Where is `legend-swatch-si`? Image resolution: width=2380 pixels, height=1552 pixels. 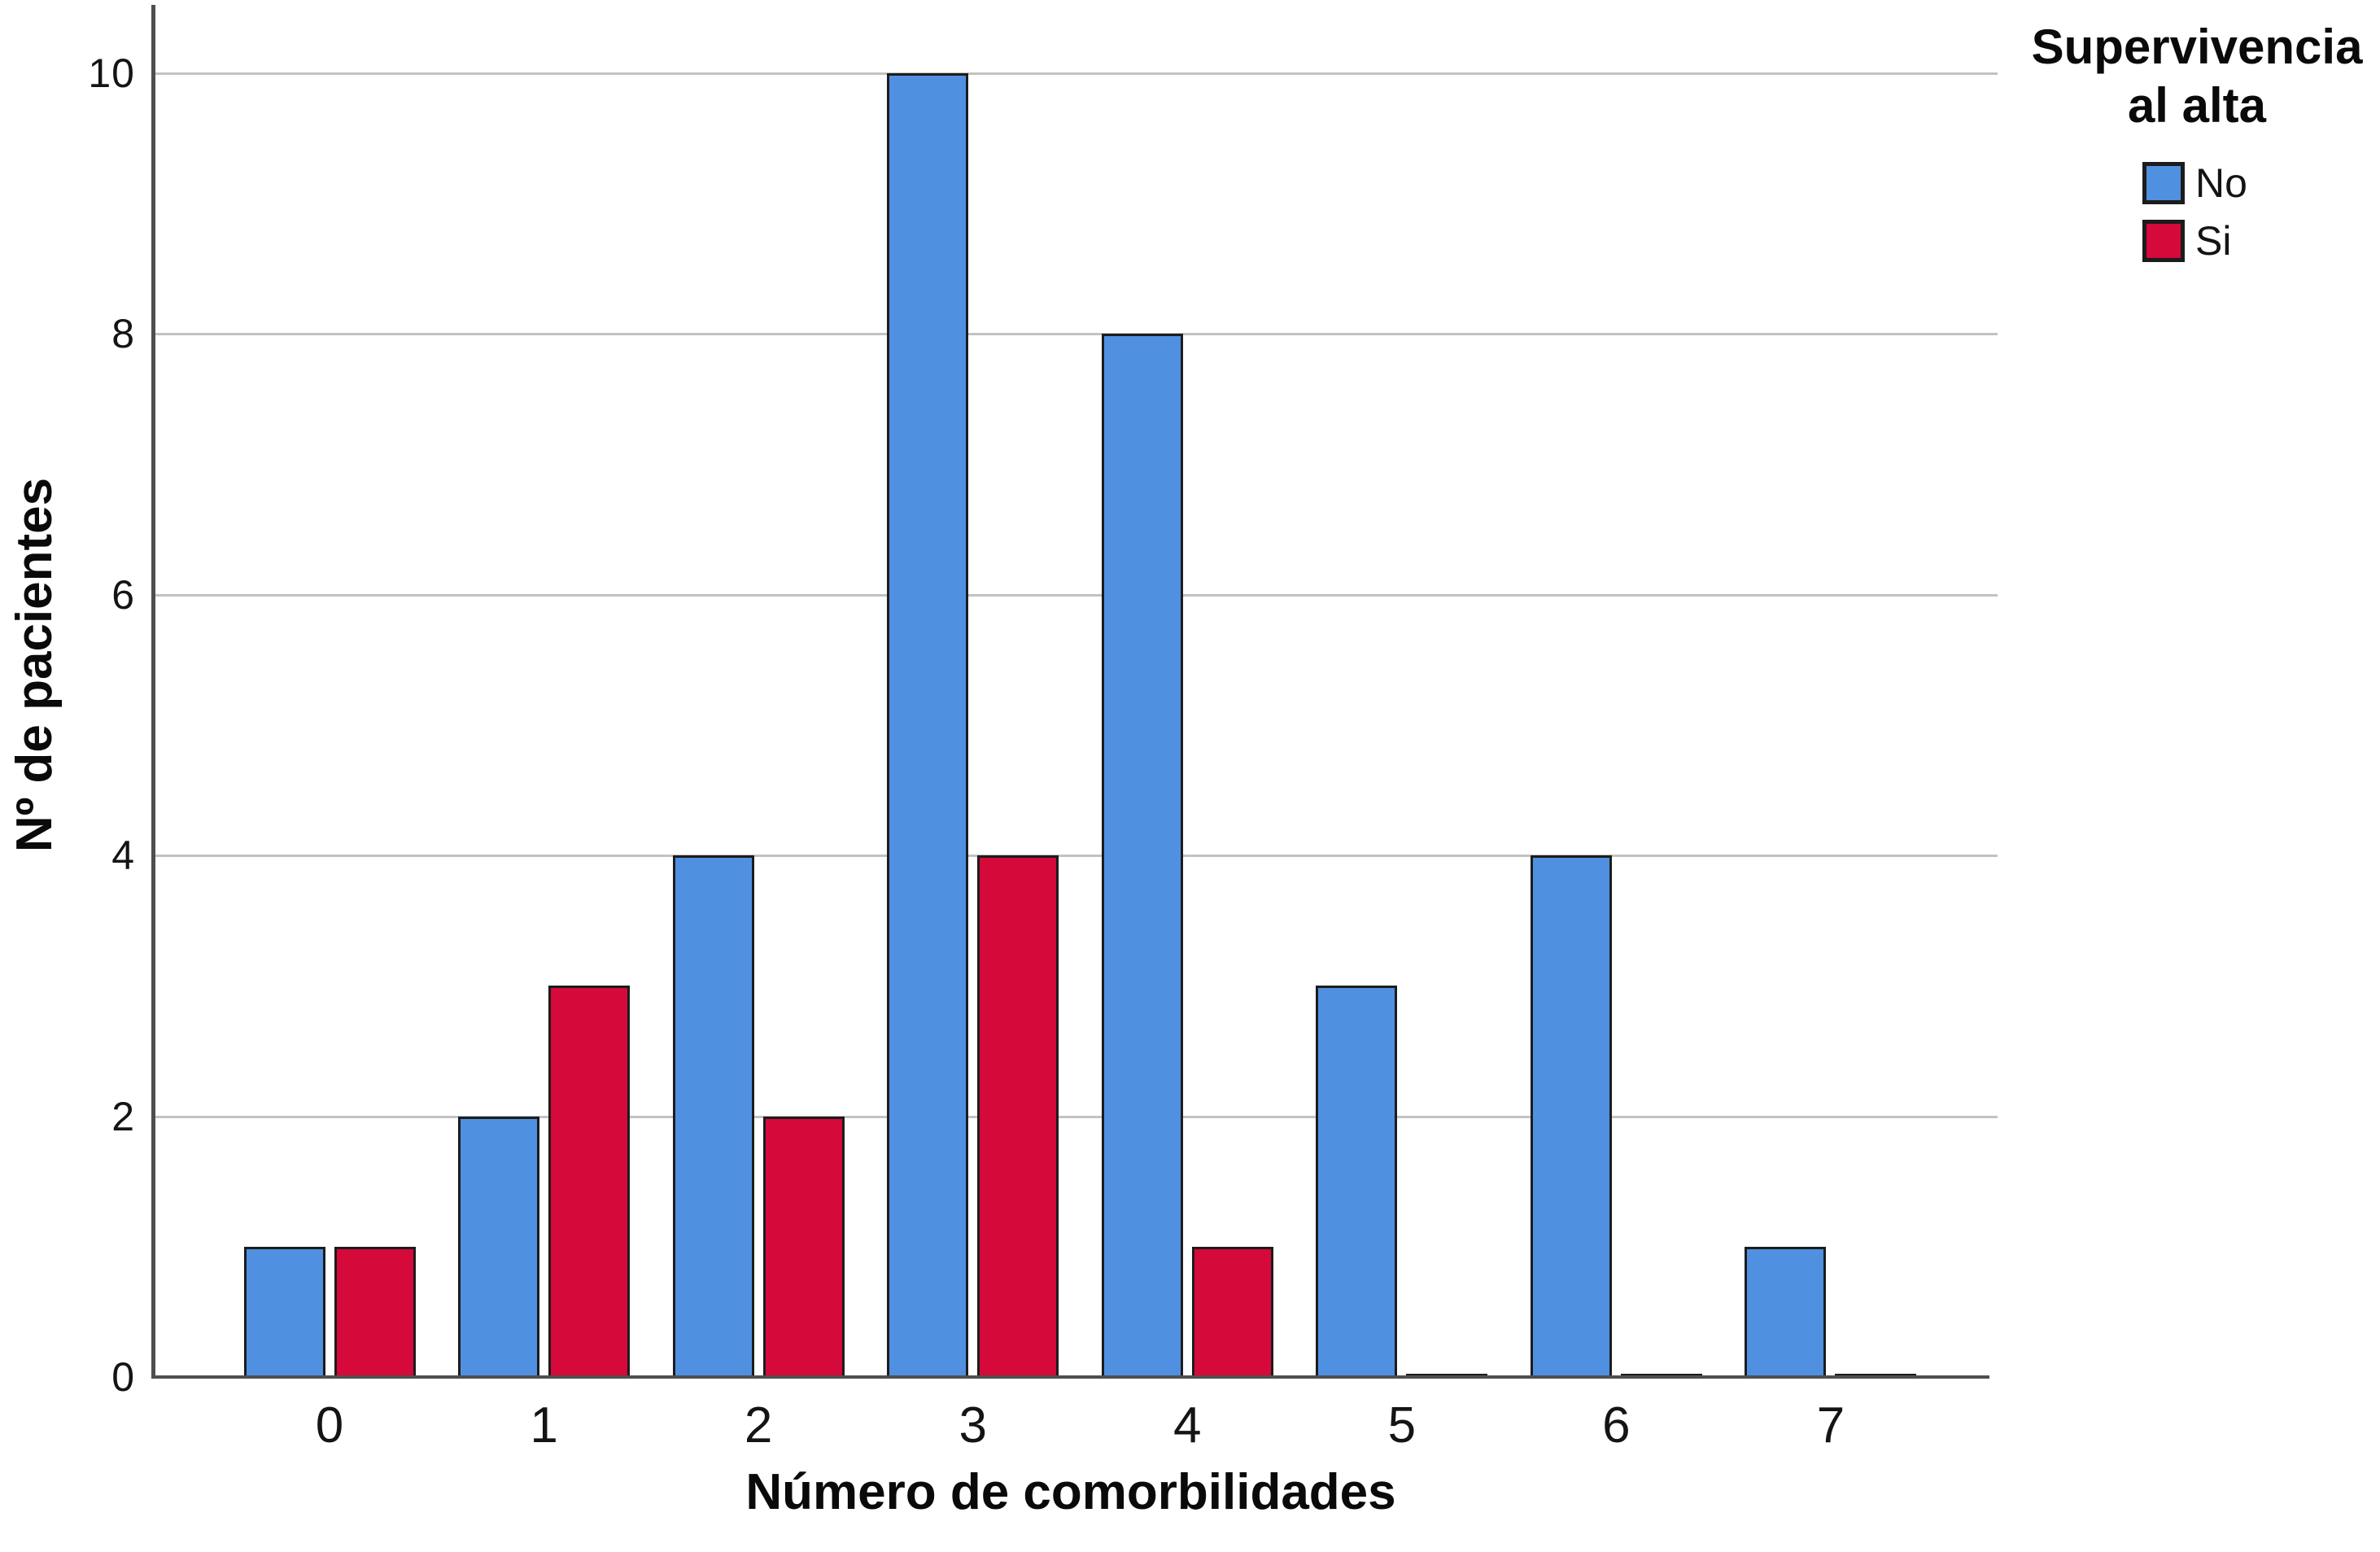 legend-swatch-si is located at coordinates (2164, 241).